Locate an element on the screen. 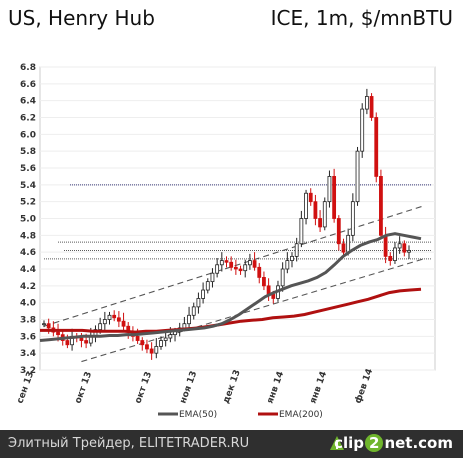 This screenshot has height=458, width=463. y-tick-label: 4.6 is located at coordinates (28, 253).